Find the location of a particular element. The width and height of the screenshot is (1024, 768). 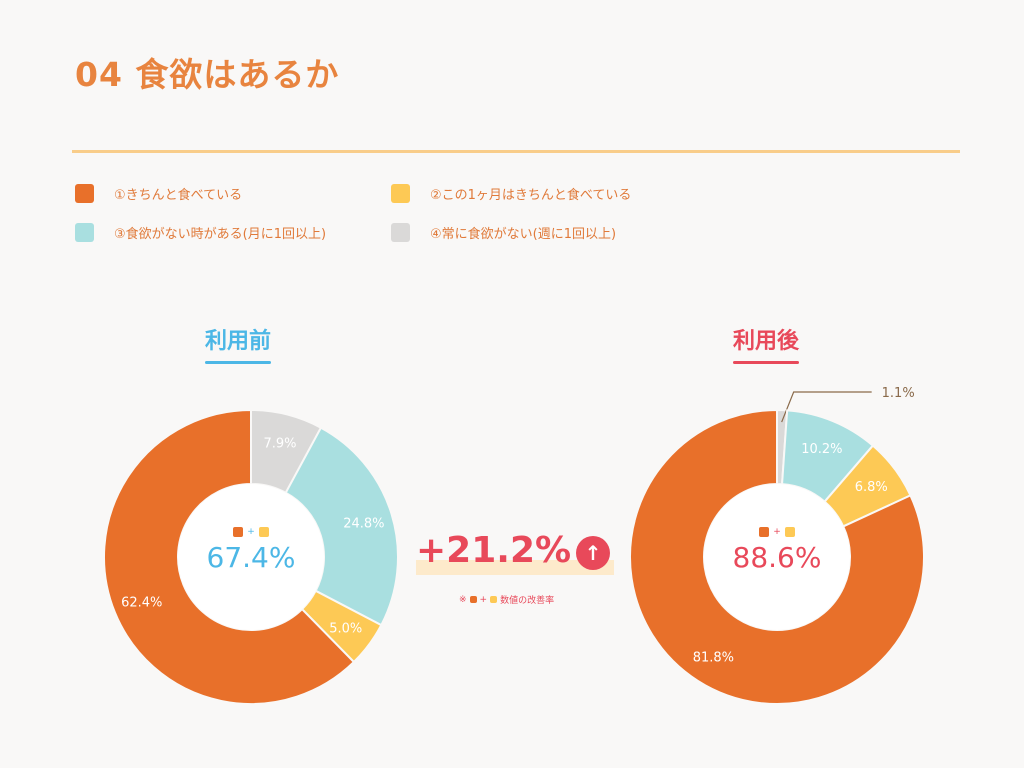

before-slice-label-1: 62.4% is located at coordinates (141, 603).